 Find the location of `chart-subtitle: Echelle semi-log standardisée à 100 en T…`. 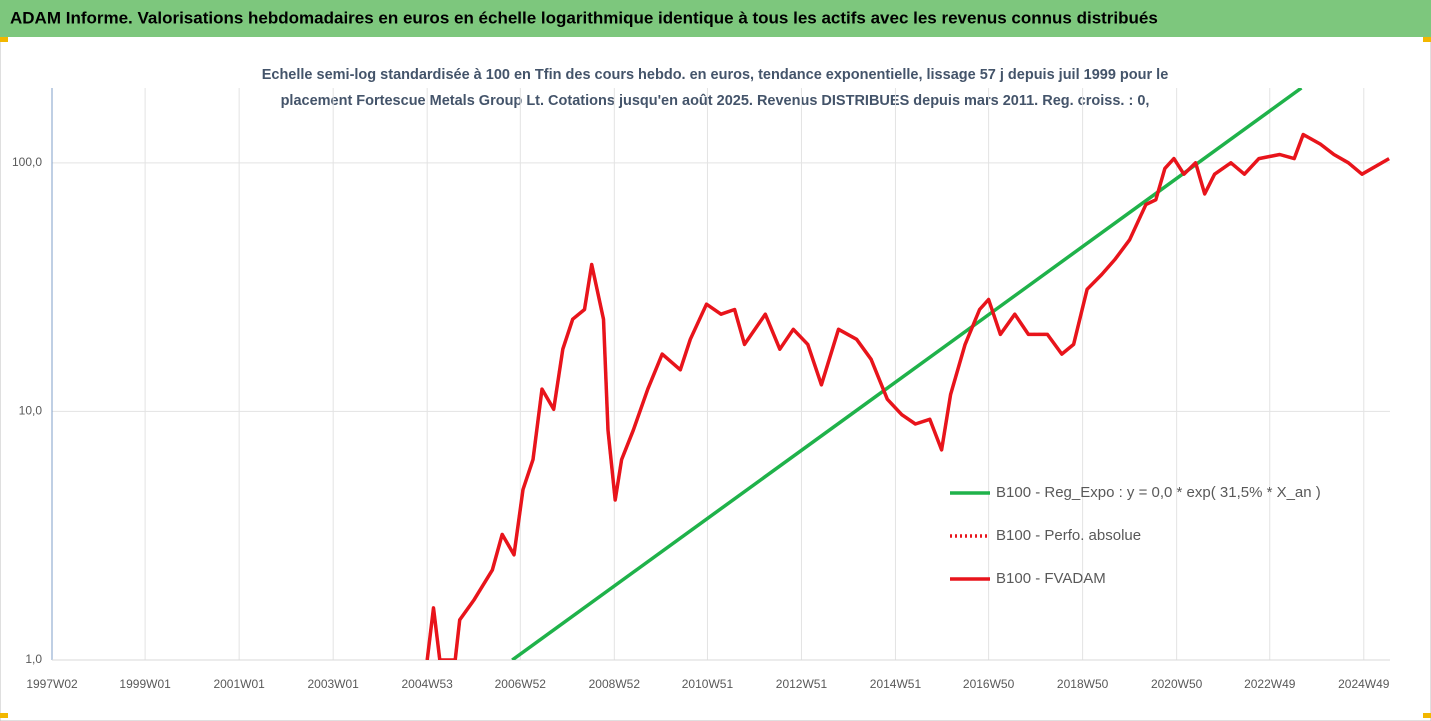

chart-subtitle: Echelle semi-log standardisée à 100 en T… is located at coordinates (715, 75).